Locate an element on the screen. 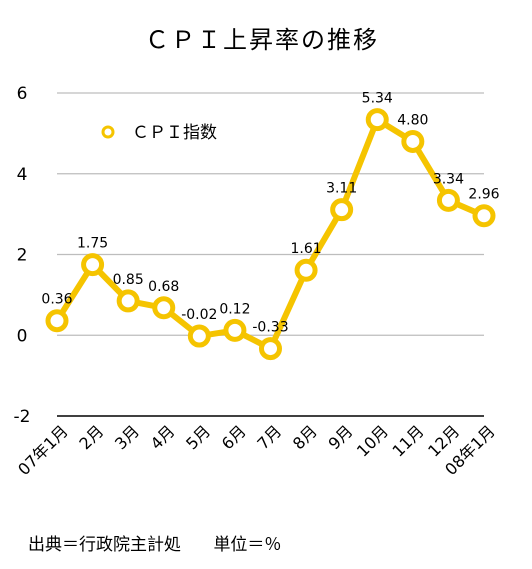 This screenshot has height=569, width=532. y-tick-label: 2 is located at coordinates (22, 256).